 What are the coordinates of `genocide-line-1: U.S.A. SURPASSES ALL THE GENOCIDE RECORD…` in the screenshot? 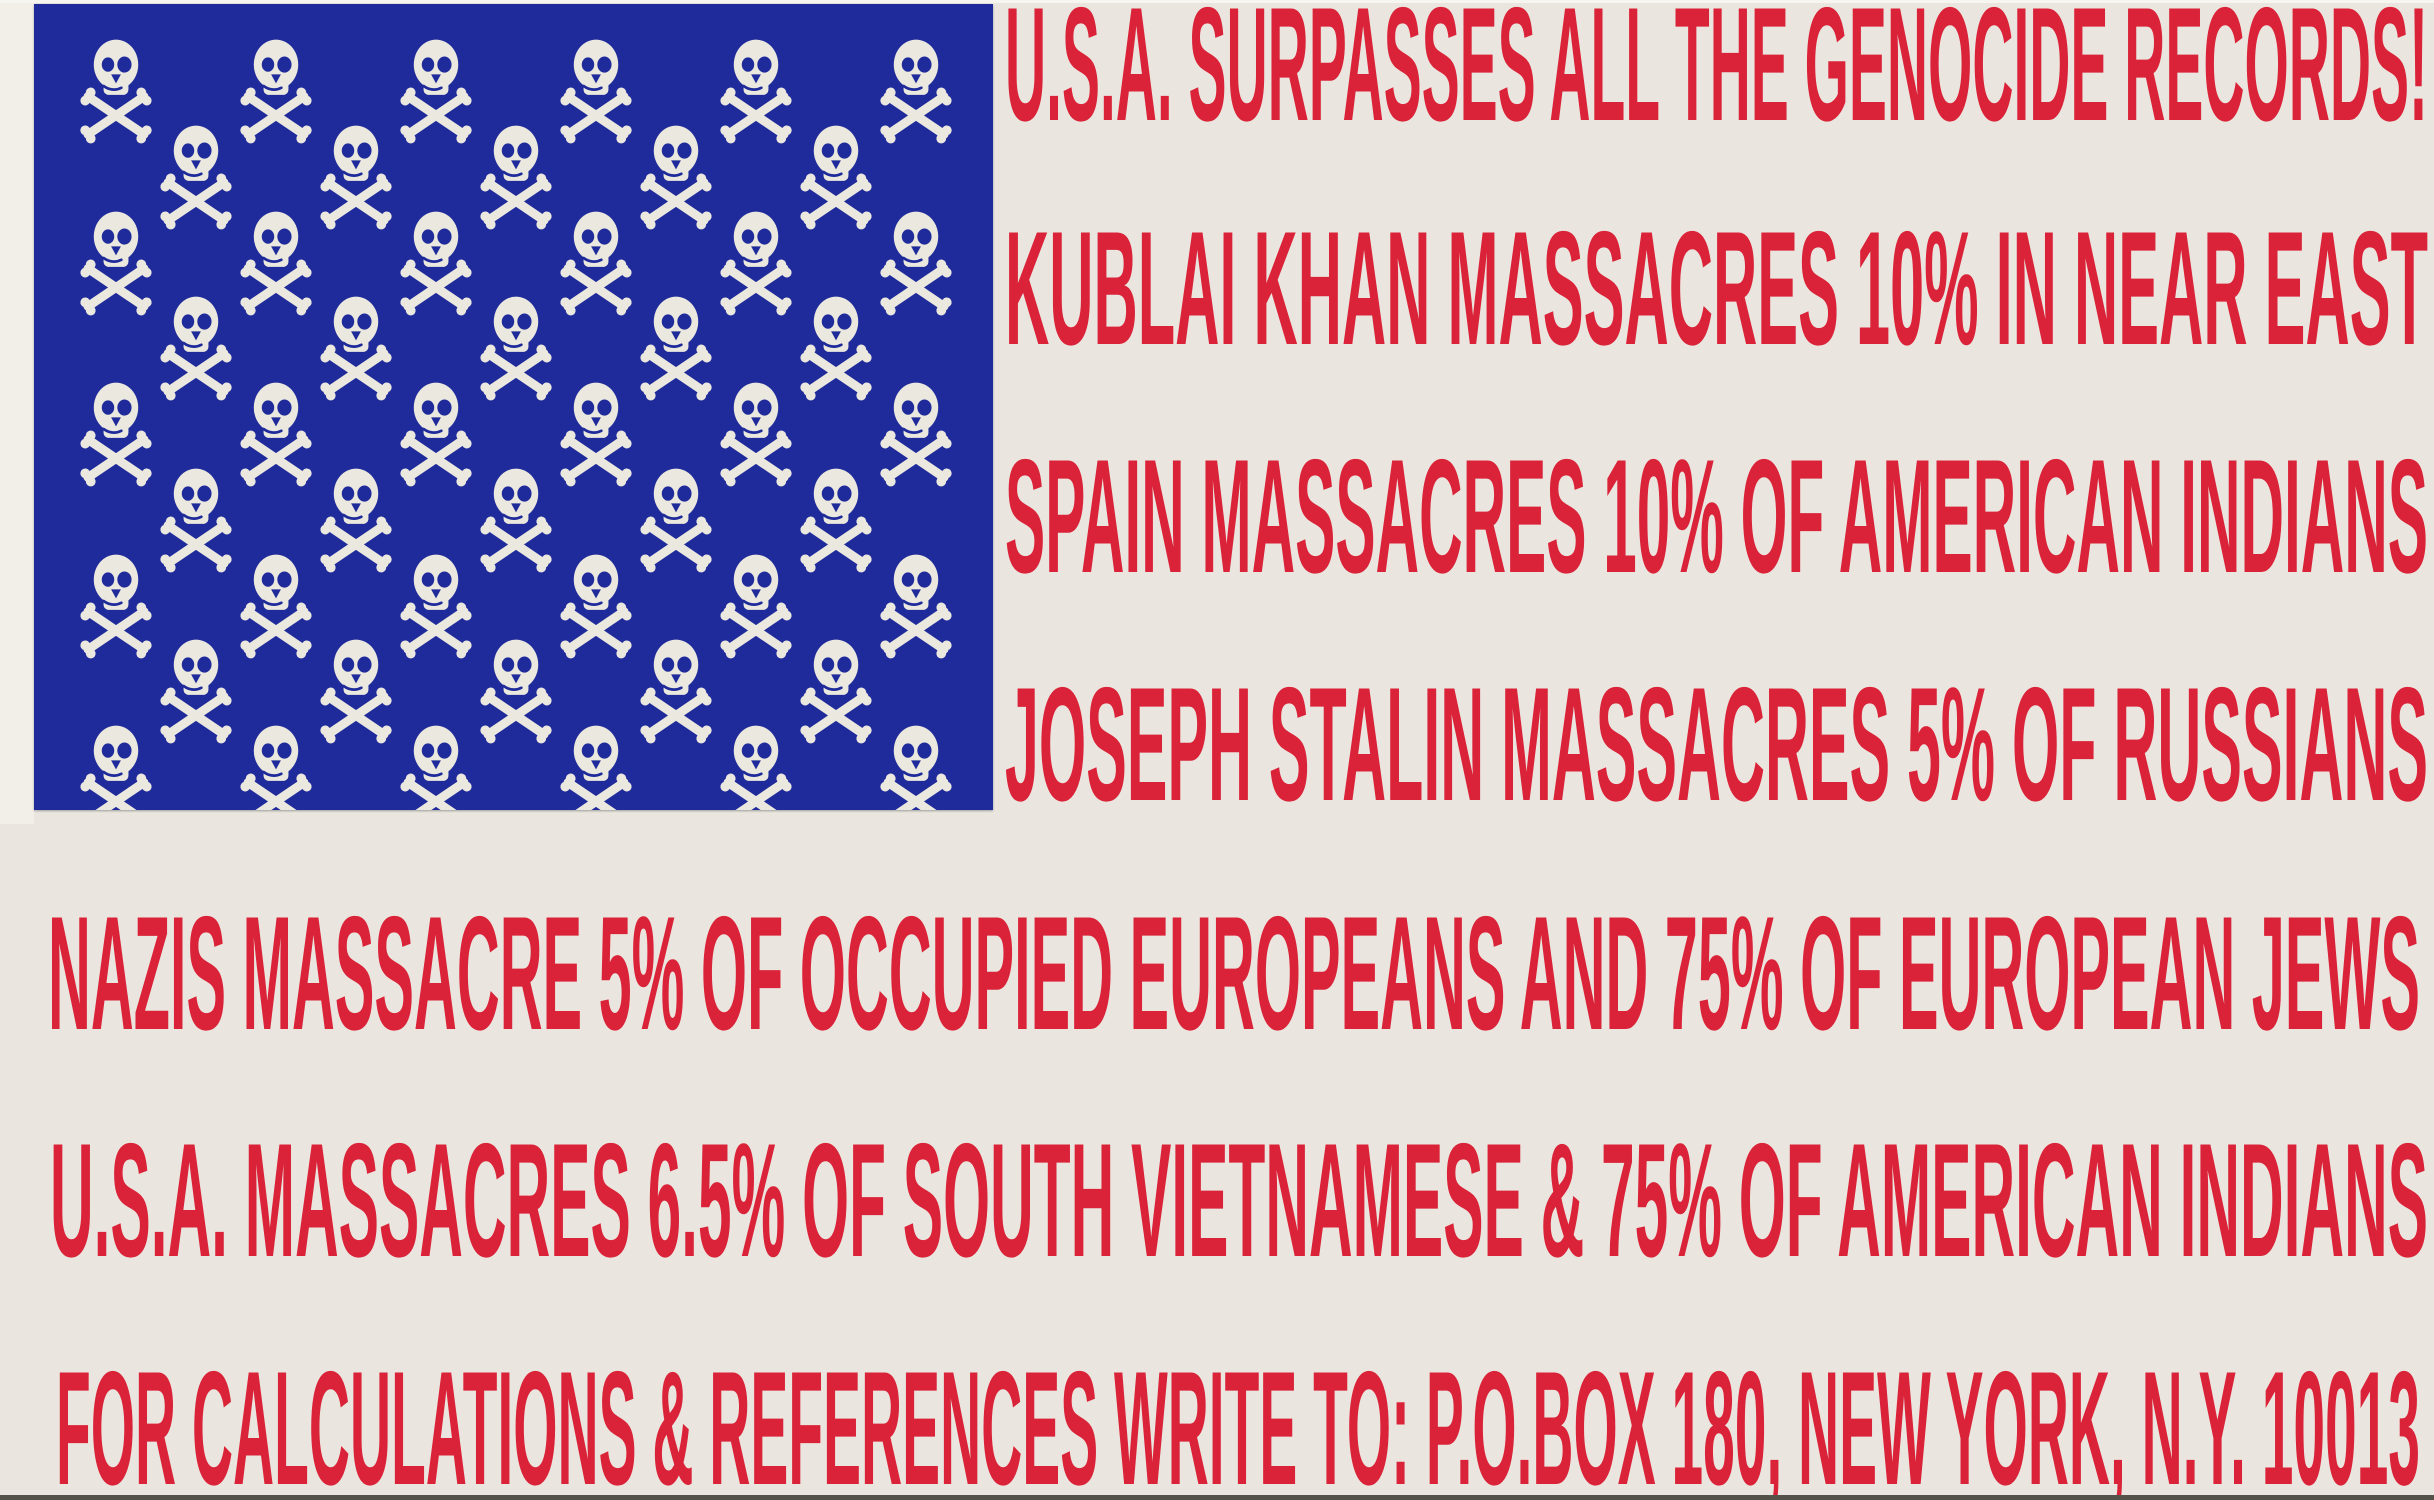 It's located at (1716, 77).